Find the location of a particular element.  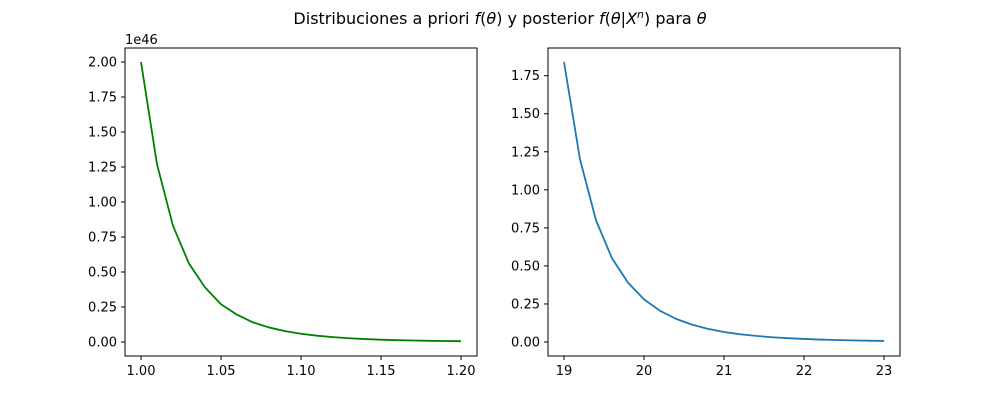

prior-x-tick-label: 1.20 is located at coordinates (461, 371).